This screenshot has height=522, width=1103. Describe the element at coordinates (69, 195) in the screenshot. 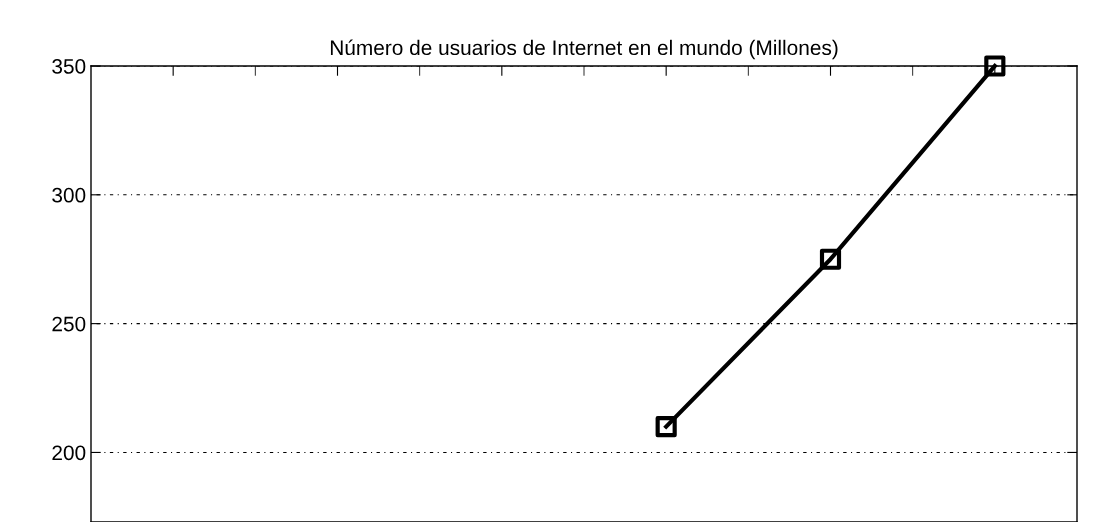

I see `y-tick-label: 300` at that location.